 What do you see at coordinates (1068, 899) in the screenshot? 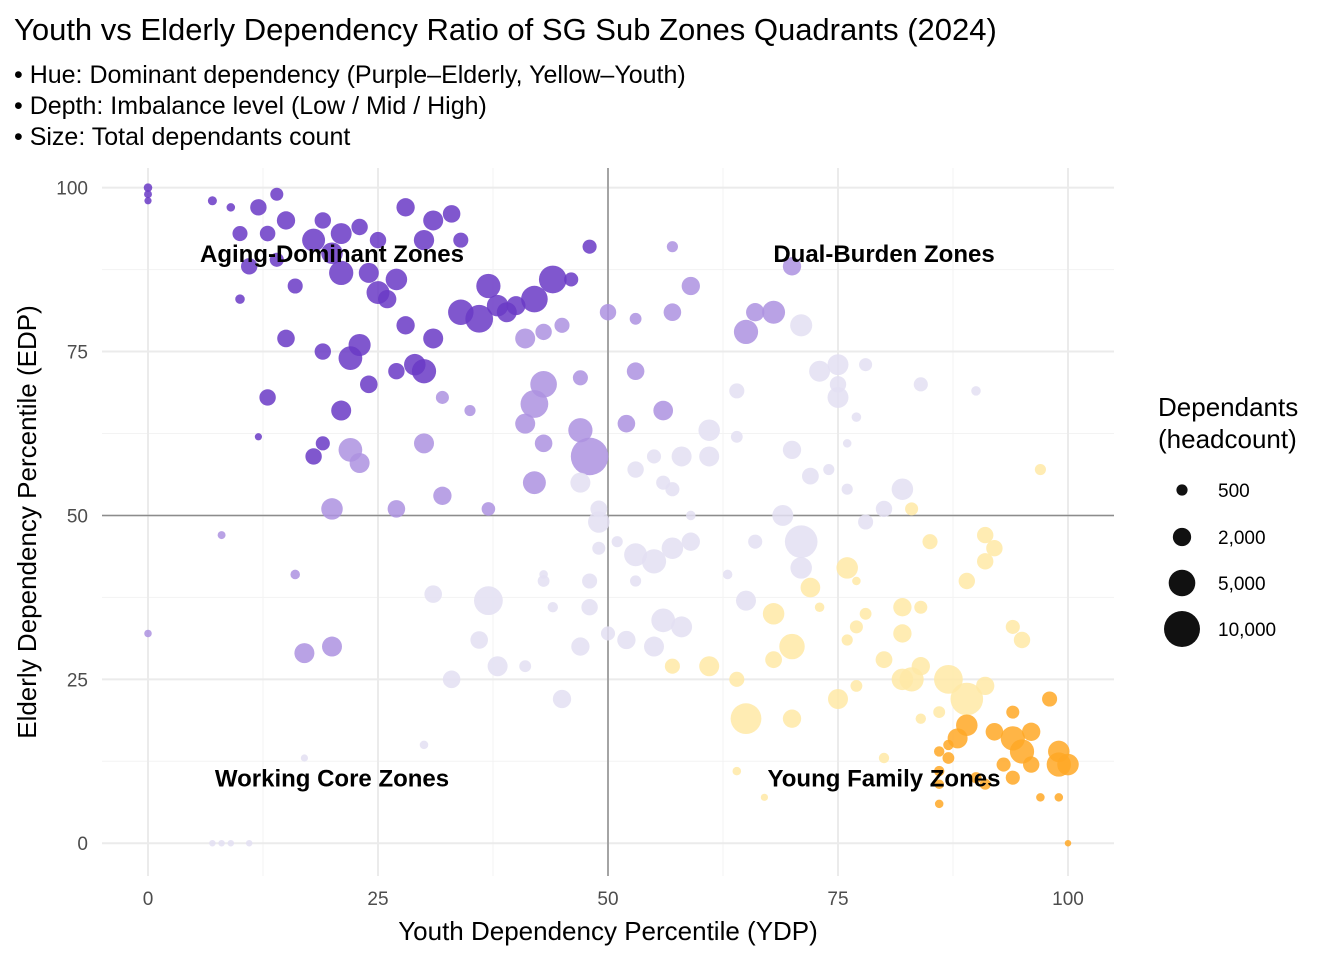
I see `x-tick-label: 100` at bounding box center [1068, 899].